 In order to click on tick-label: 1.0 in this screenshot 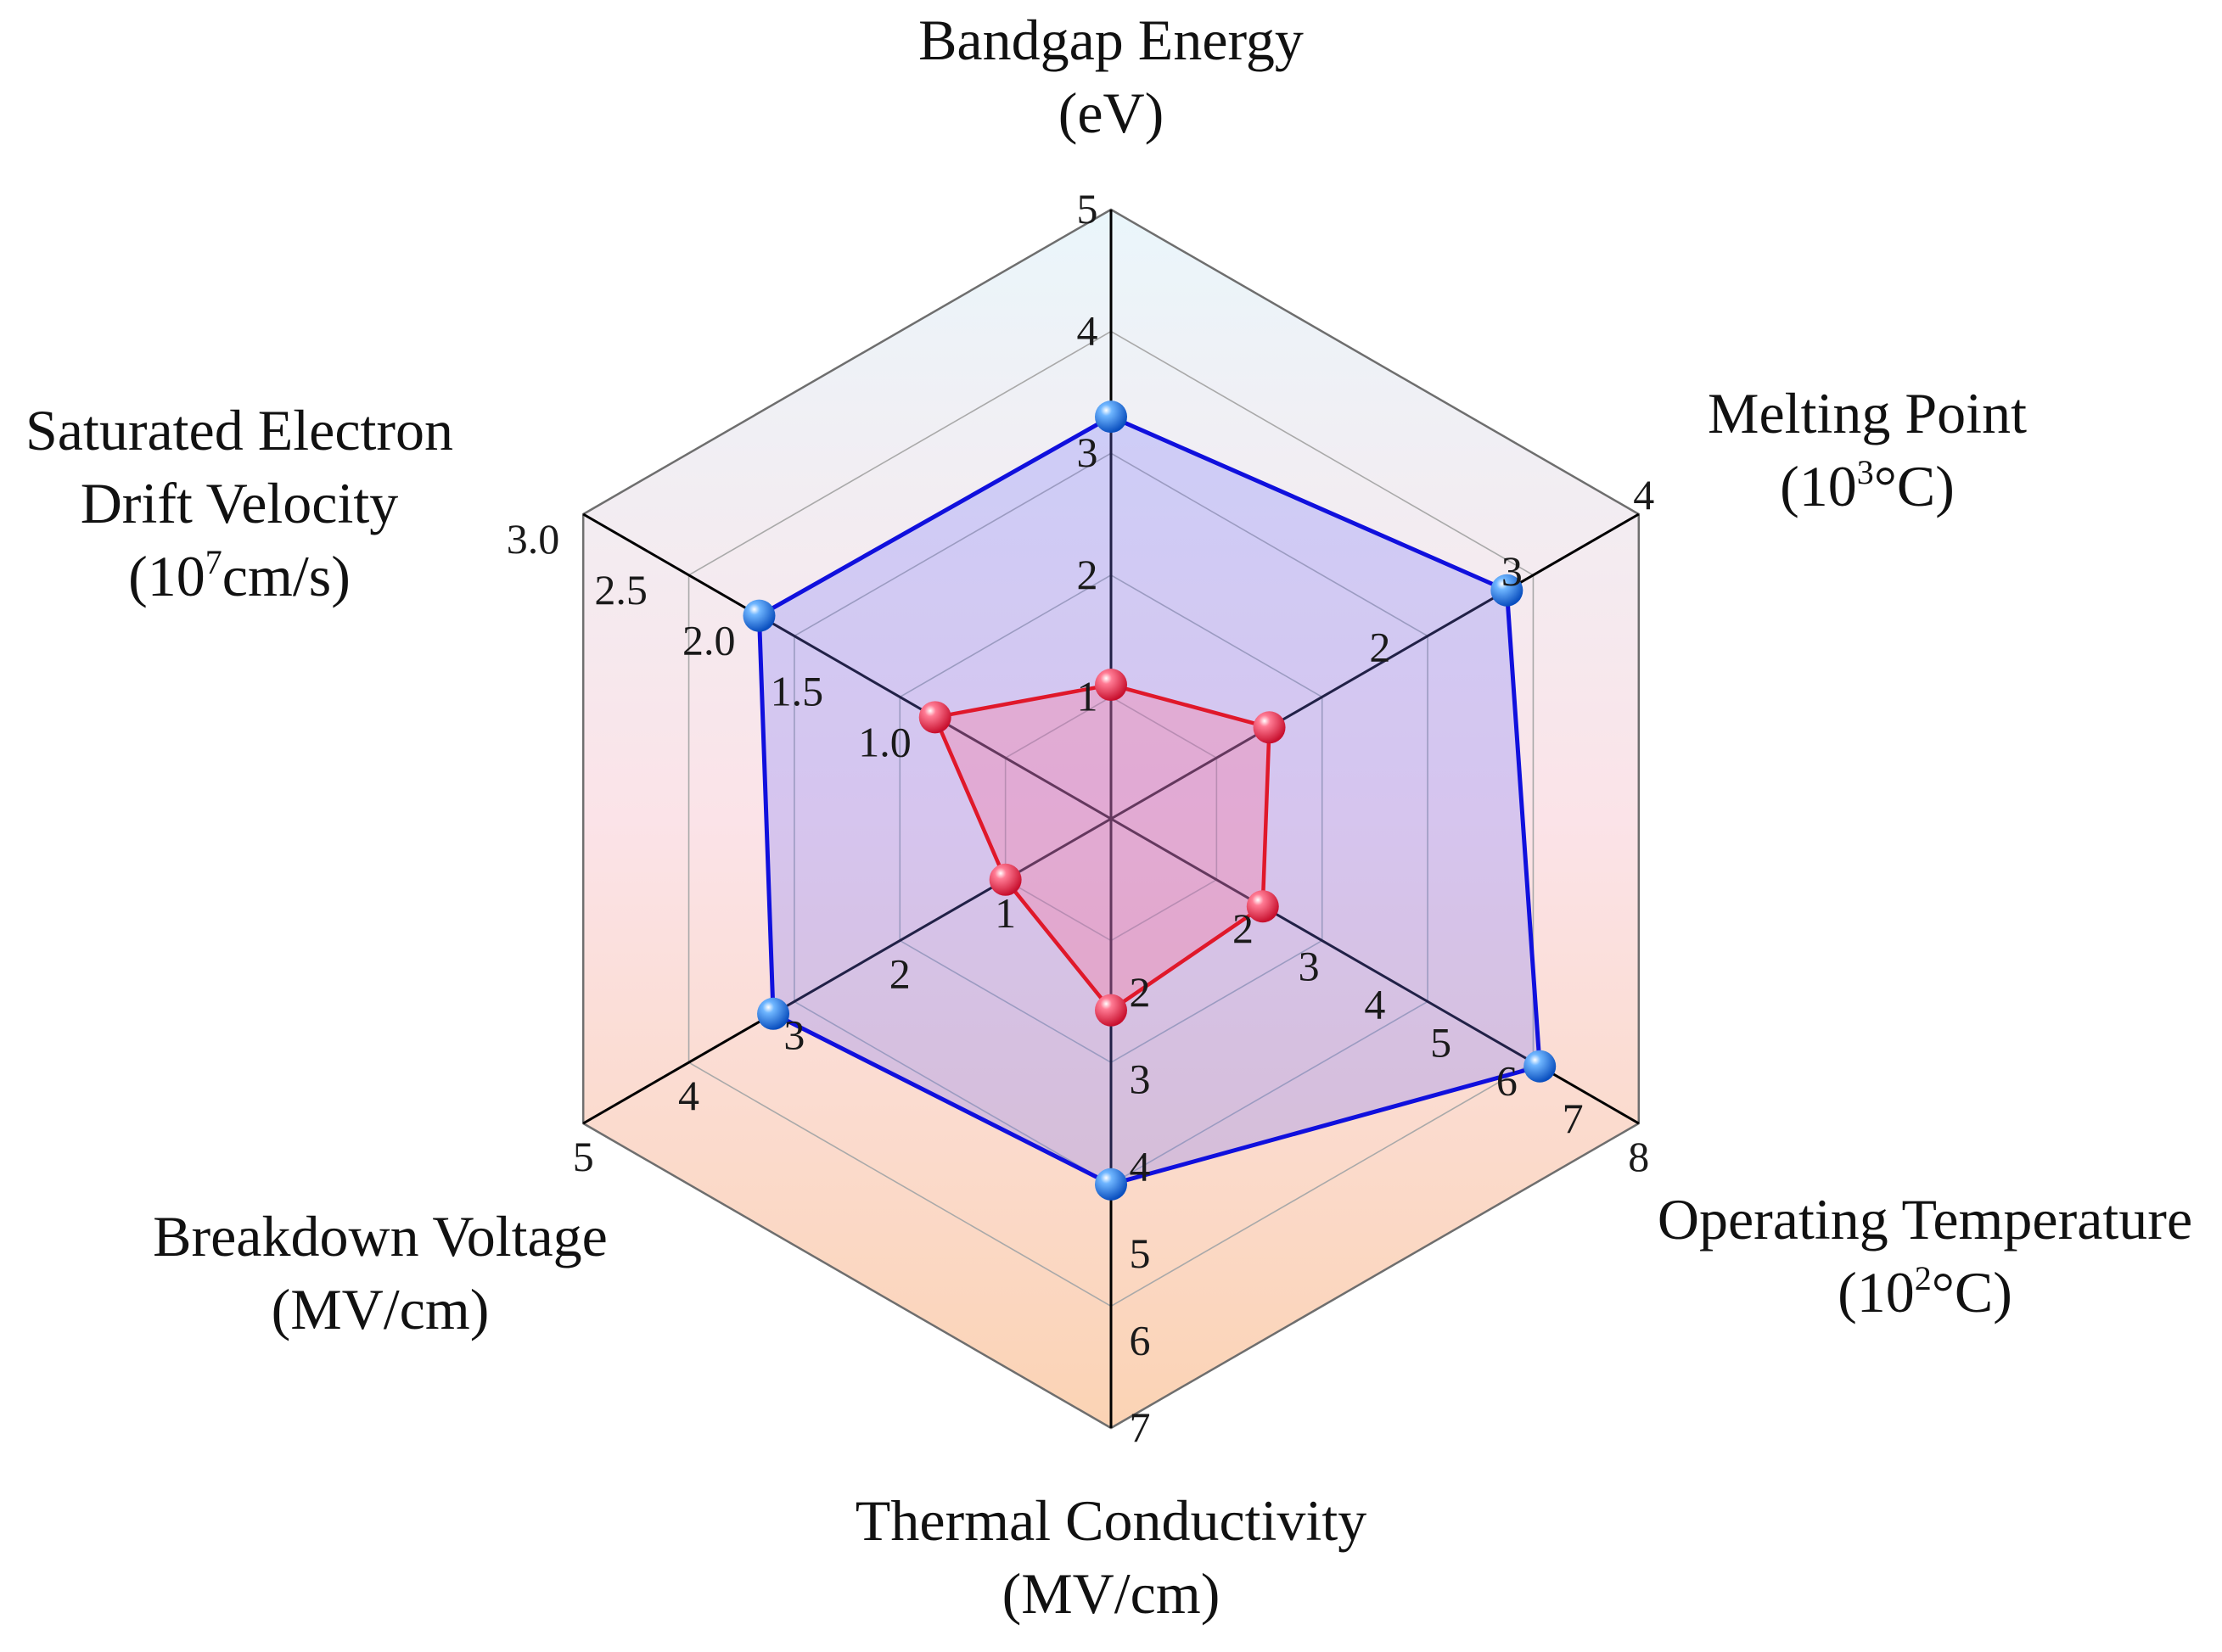, I will do `click(885, 742)`.